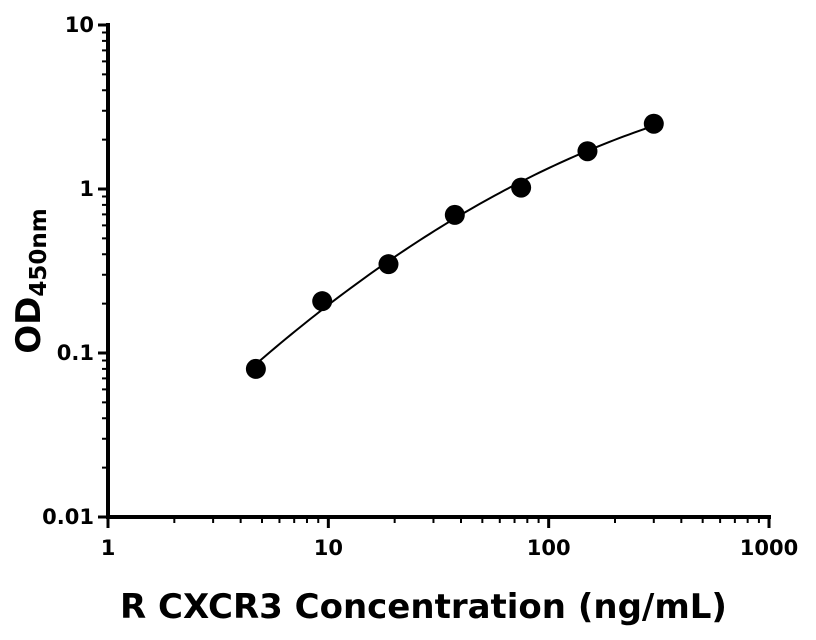 The height and width of the screenshot is (640, 816). What do you see at coordinates (68, 517) in the screenshot?
I see `y-tick-label: 0.01` at bounding box center [68, 517].